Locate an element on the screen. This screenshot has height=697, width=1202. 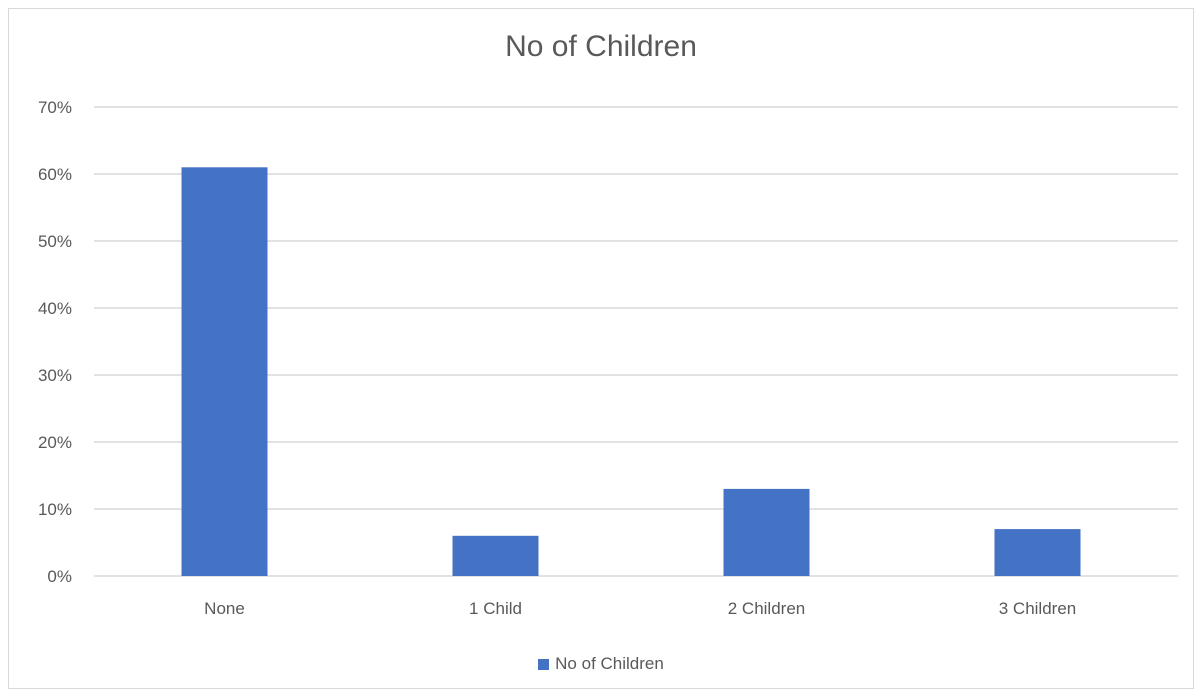
y-axis-ticks: 0% 10% 20% 30% 40% 50% 60% 70% is located at coordinates (55, 342).